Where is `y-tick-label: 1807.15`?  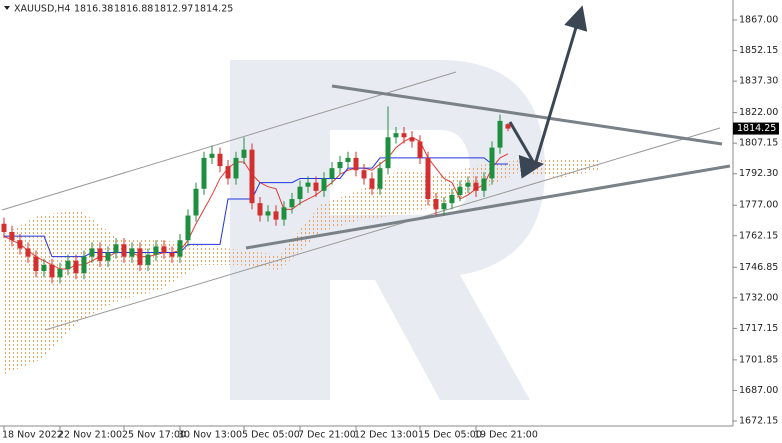
y-tick-label: 1807.15 is located at coordinates (758, 143).